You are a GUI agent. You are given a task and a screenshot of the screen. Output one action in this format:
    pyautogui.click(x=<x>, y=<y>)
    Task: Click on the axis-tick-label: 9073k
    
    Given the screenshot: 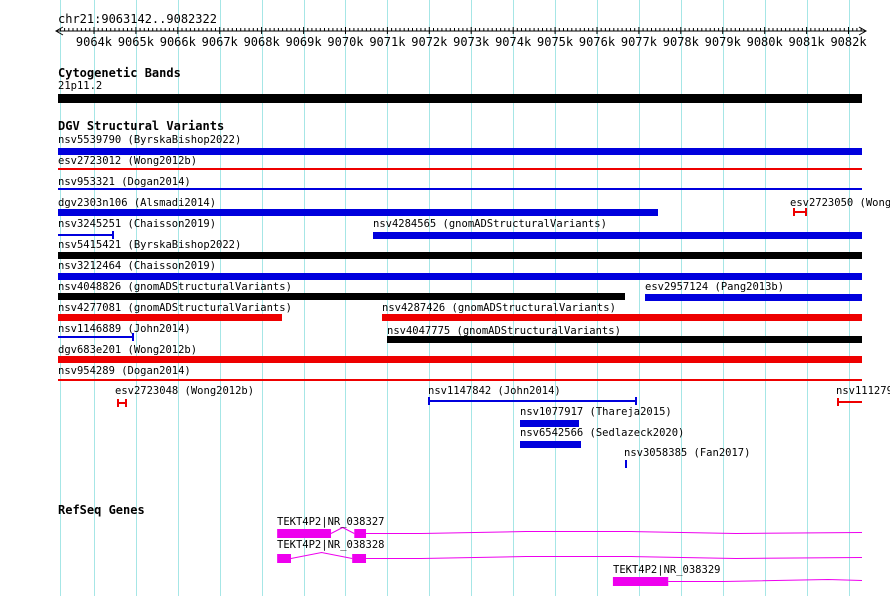 What is the action you would take?
    pyautogui.click(x=471, y=42)
    